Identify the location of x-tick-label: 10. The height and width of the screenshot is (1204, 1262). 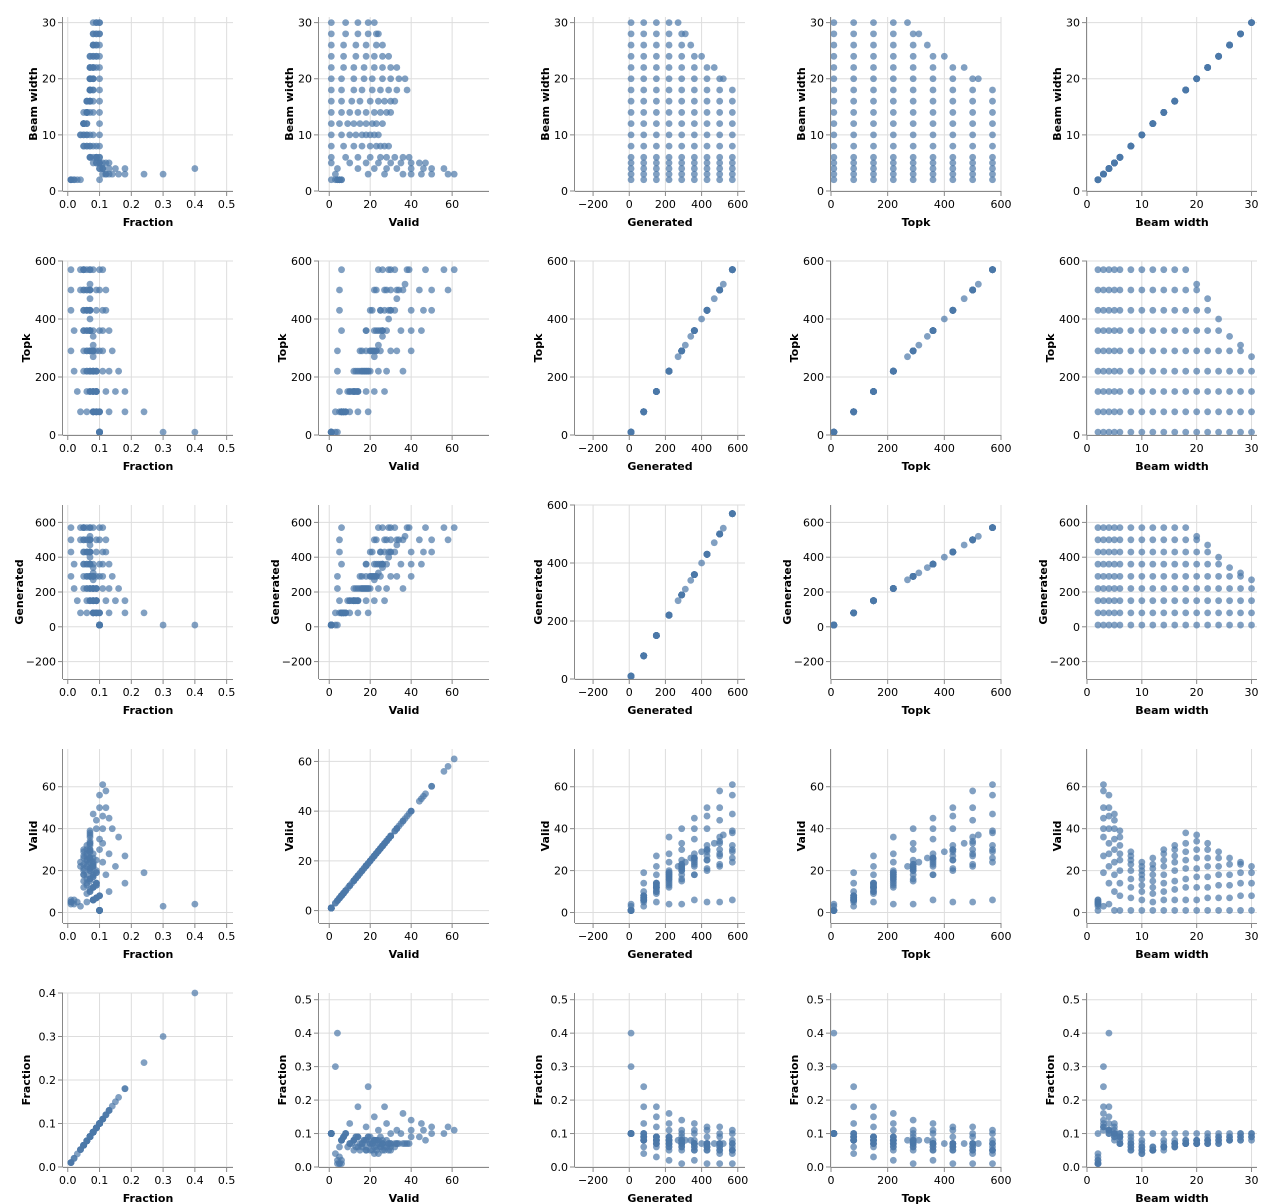
(1142, 936).